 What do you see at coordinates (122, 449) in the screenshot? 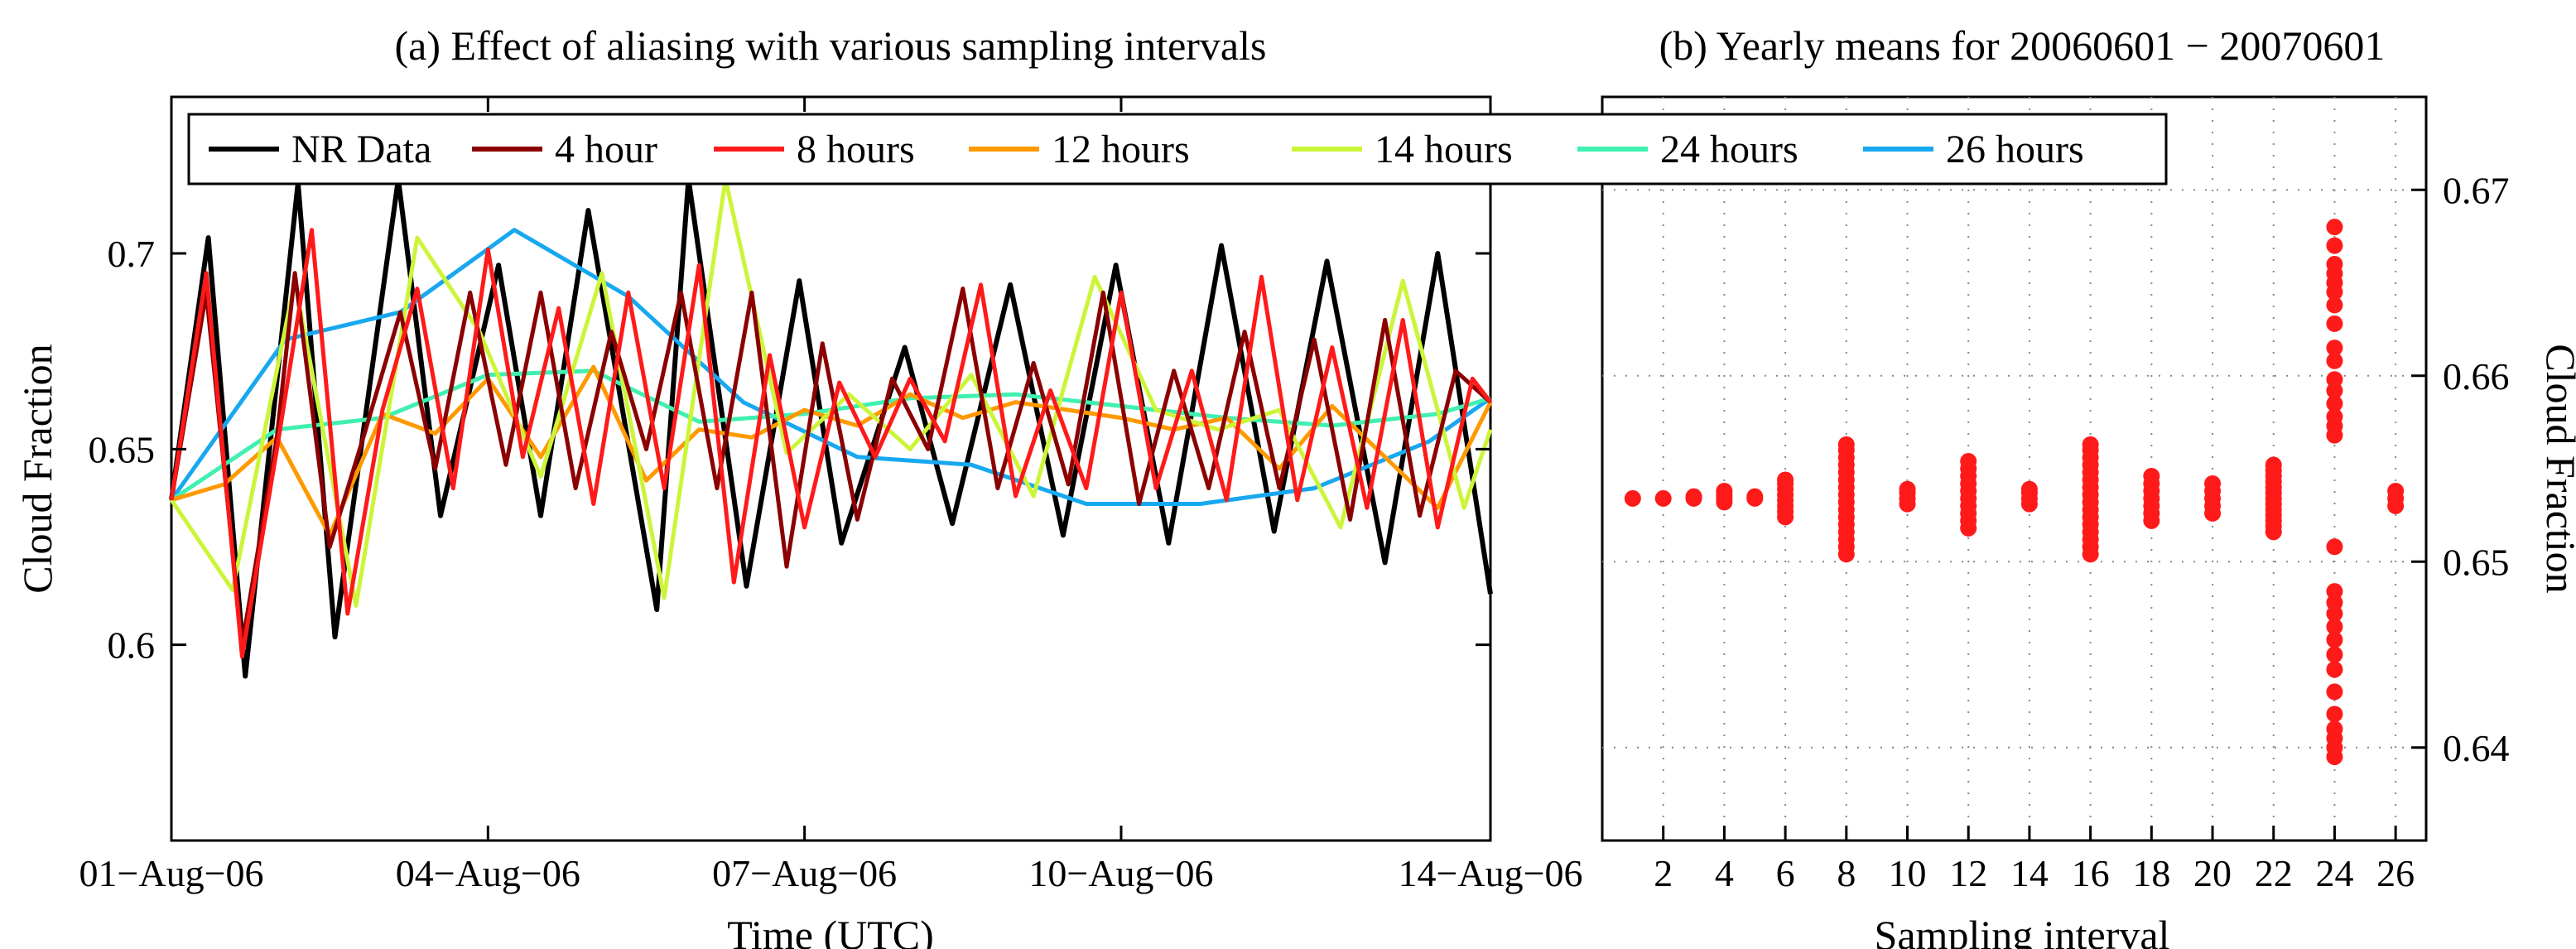
I see `a-ytick-label-1: 0.65` at bounding box center [122, 449].